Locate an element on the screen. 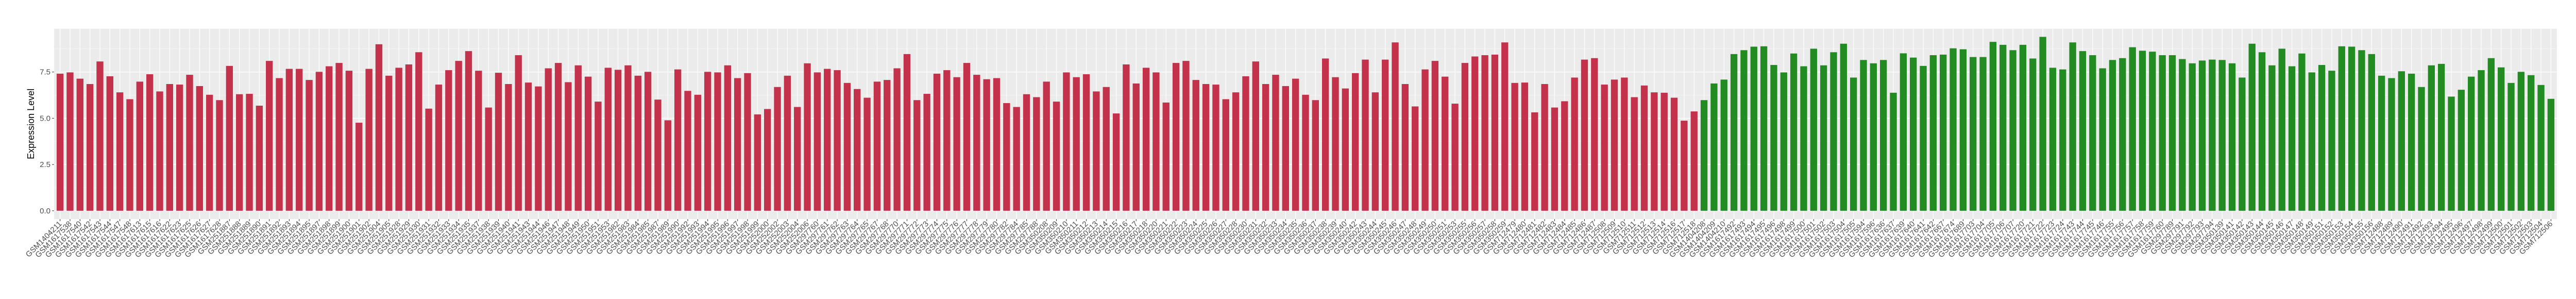 The width and height of the screenshot is (2576, 299). bar-GSM1617542 is located at coordinates (90, 147).